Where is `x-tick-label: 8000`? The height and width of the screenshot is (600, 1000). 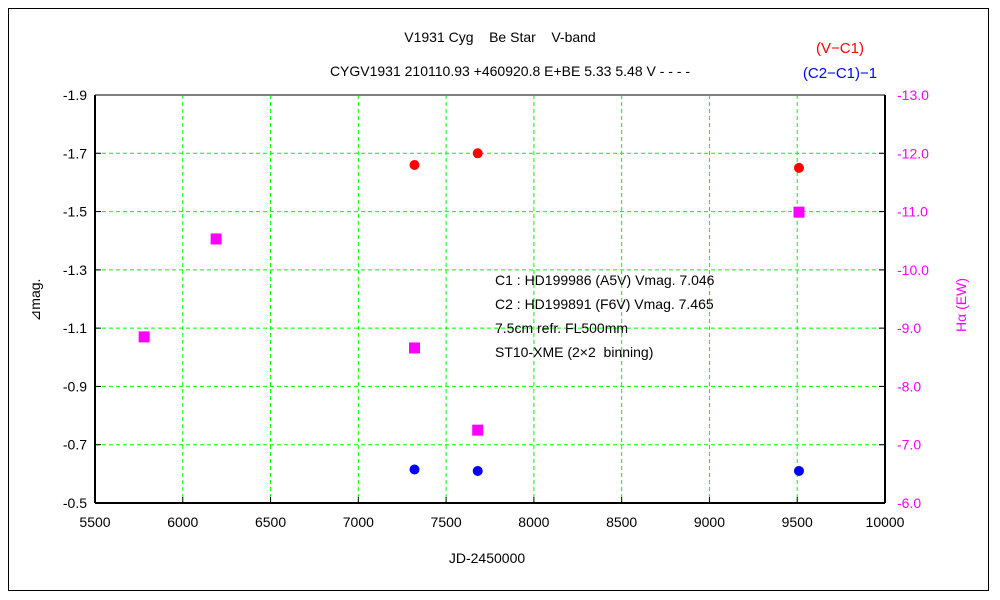 x-tick-label: 8000 is located at coordinates (533, 522).